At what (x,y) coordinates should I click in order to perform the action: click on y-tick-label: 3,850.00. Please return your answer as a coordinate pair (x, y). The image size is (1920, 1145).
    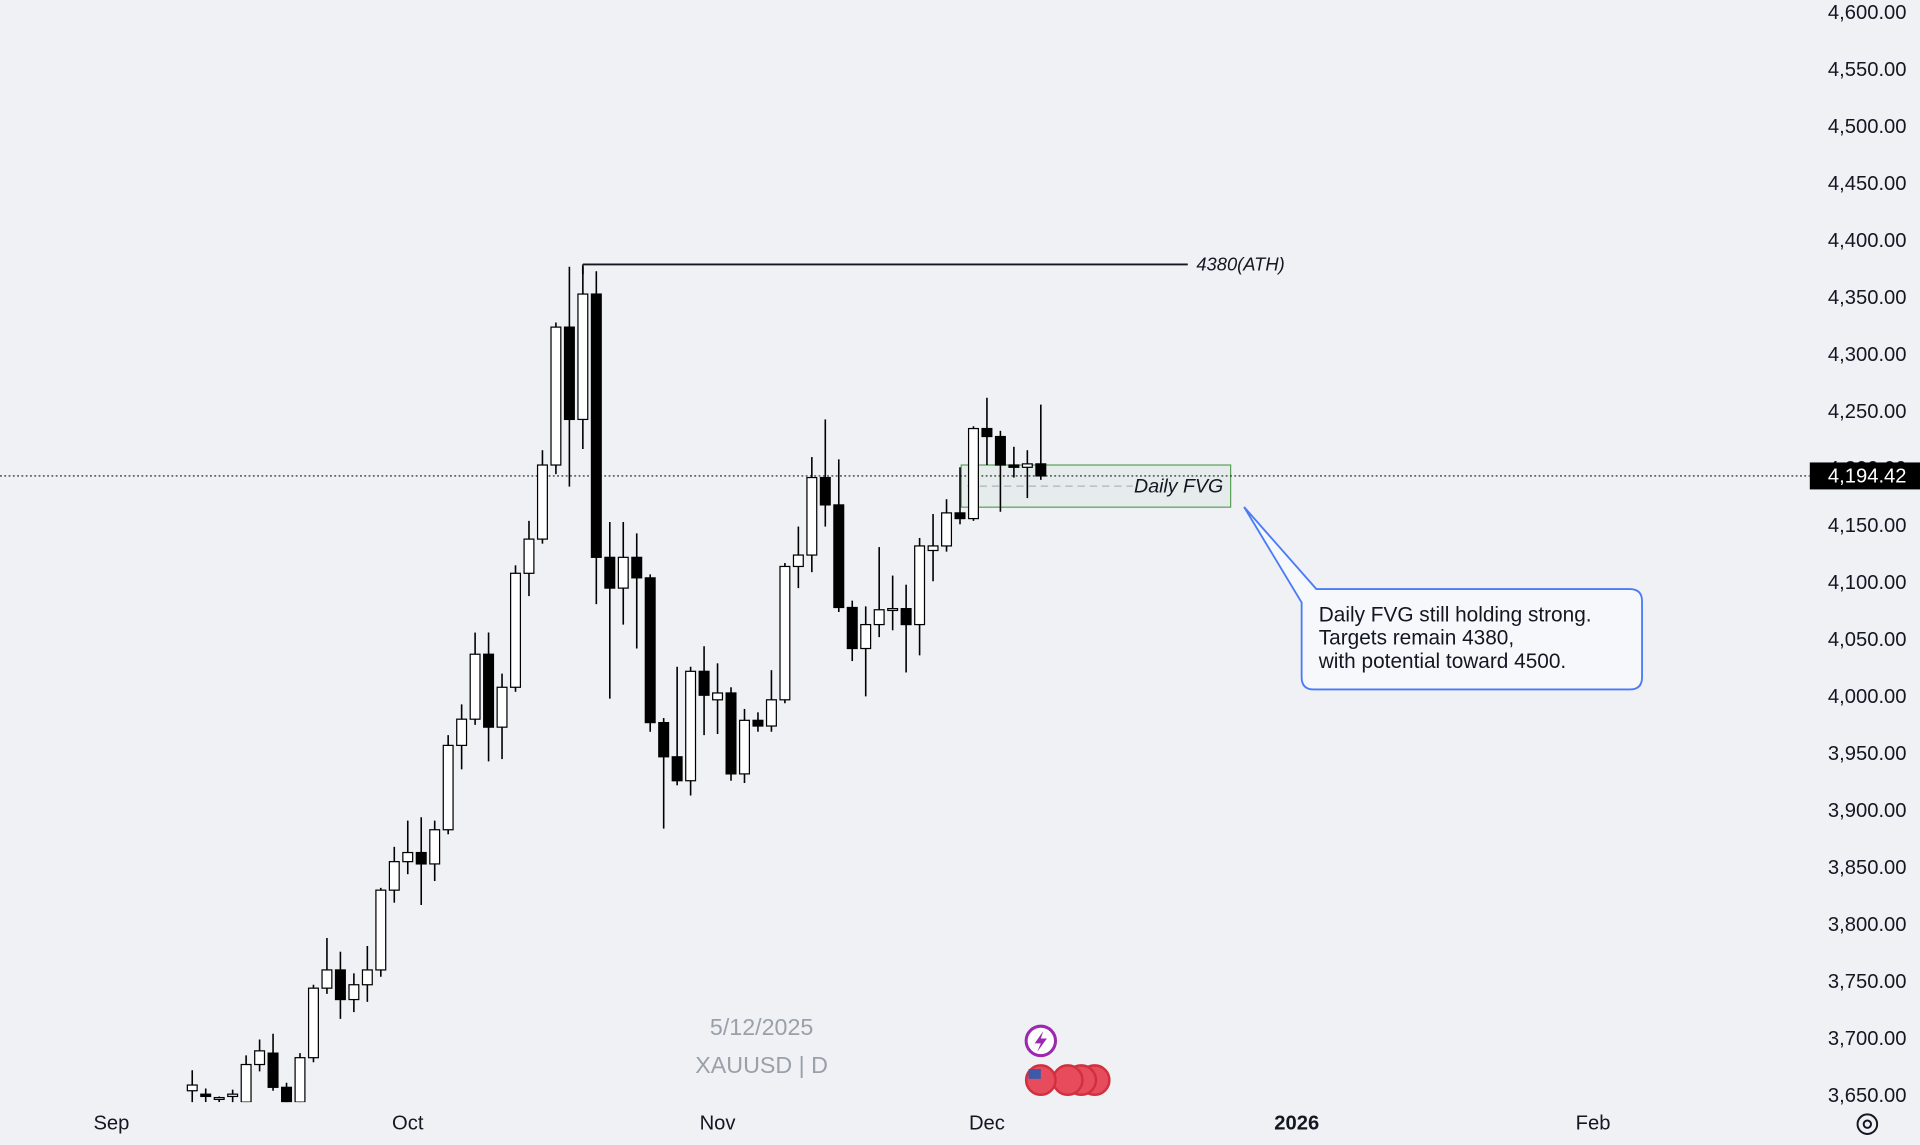
    Looking at the image, I should click on (1867, 868).